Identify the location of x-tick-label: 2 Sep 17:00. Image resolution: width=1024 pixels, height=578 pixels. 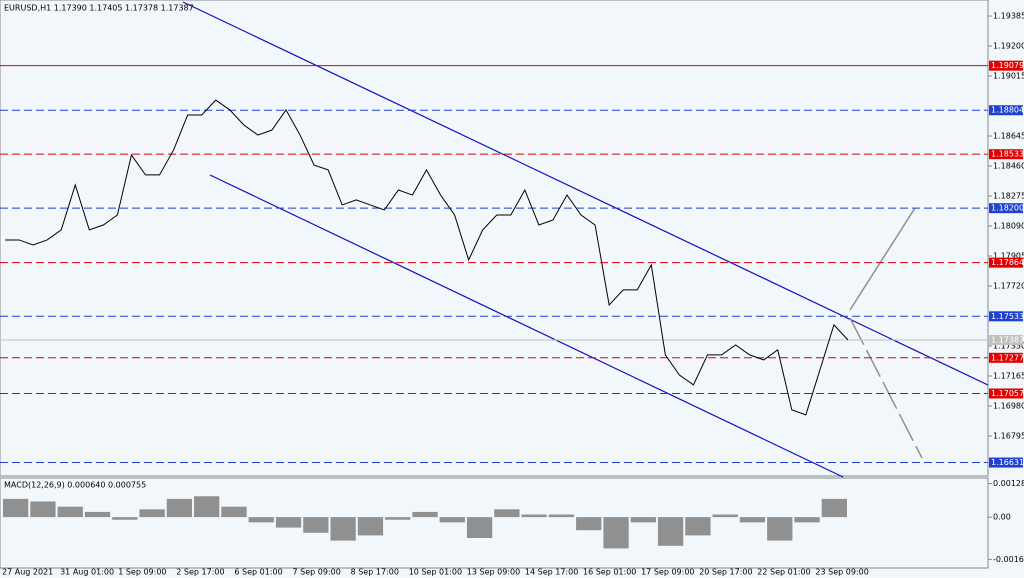
(200, 572).